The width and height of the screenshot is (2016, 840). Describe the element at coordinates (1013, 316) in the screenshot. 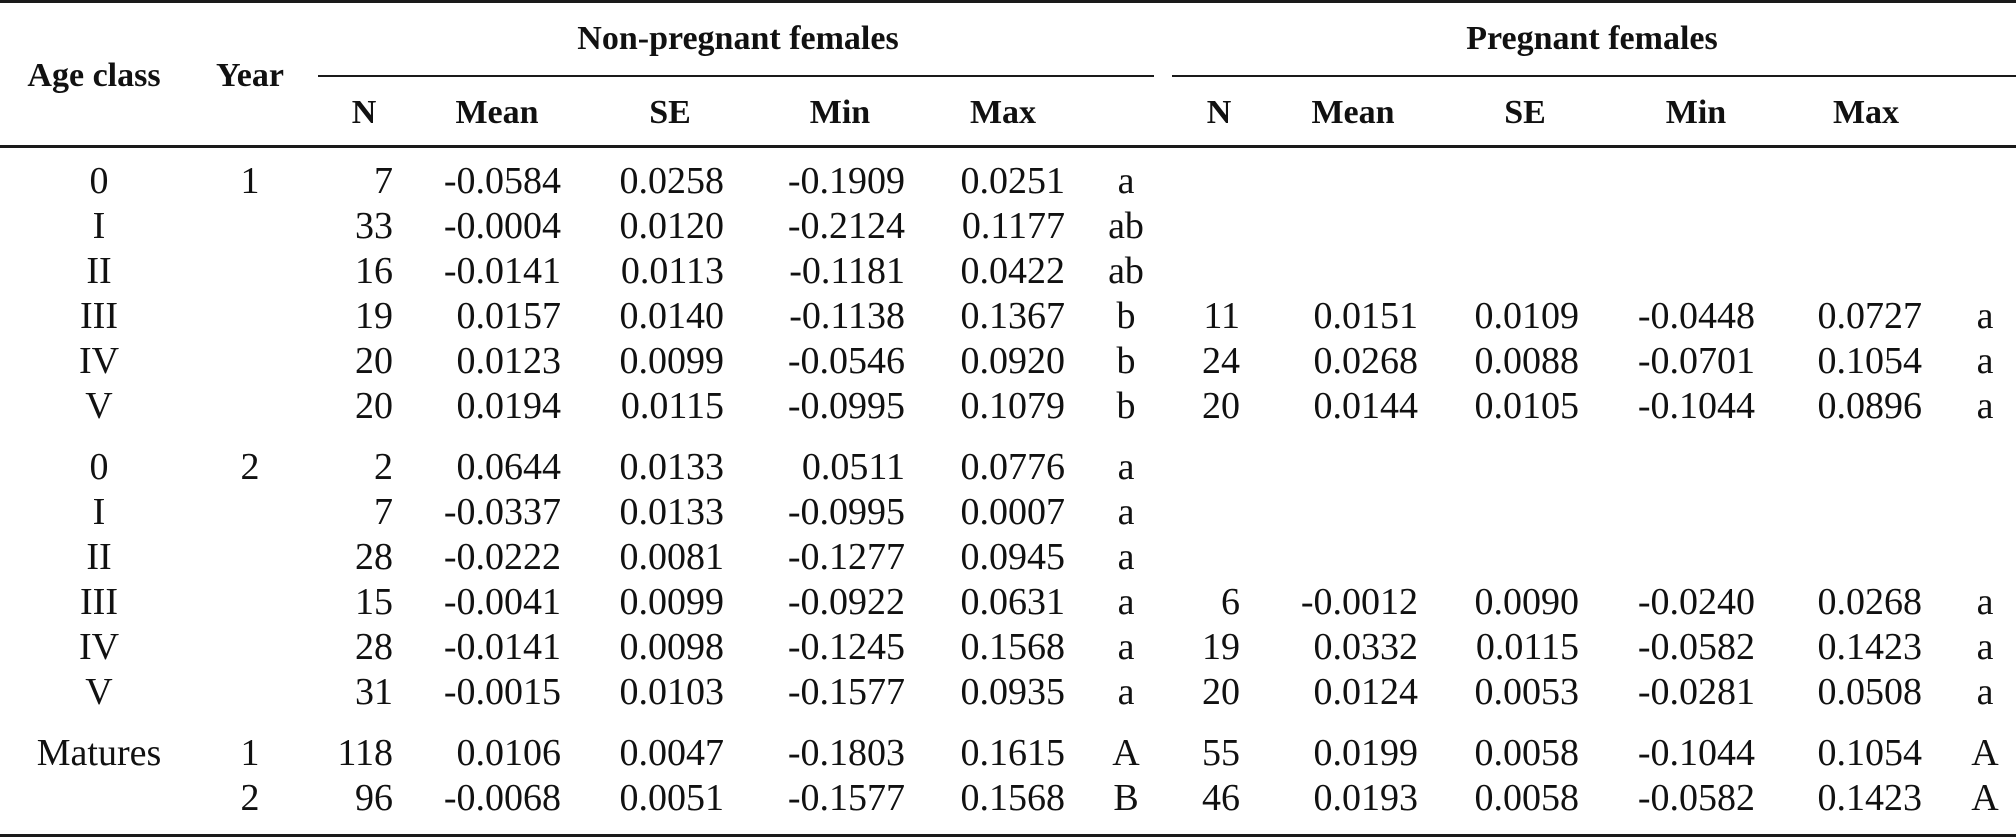

I see `cell-nonpregnant-max: 0.1367` at that location.